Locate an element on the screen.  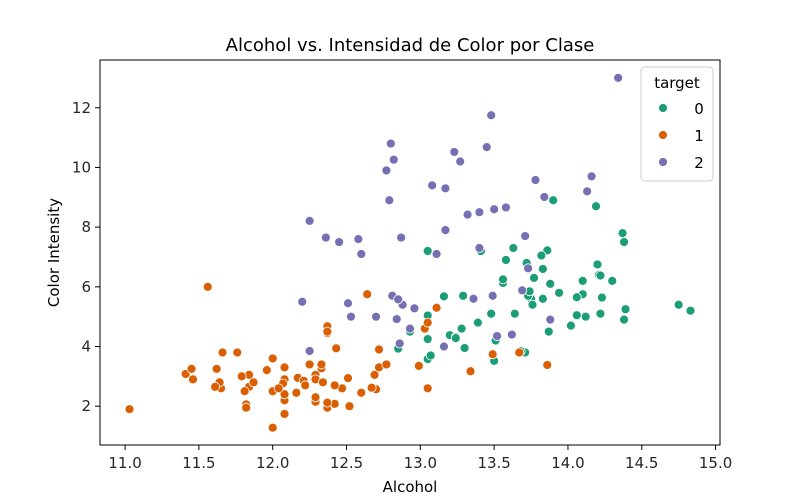
y-axis: 2 4 6 8 10 12 is located at coordinates (86, 257).